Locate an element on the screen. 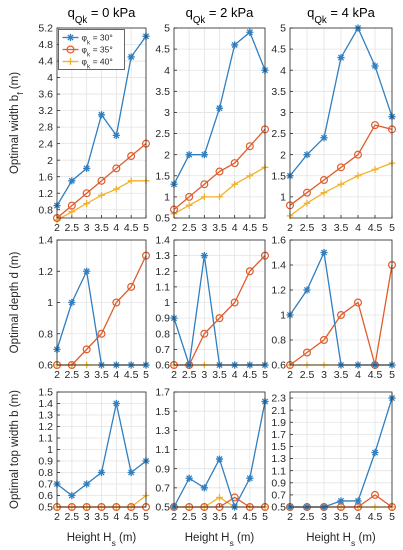 The height and width of the screenshot is (550, 403). legend-label: φk = 40° is located at coordinates (97, 64).